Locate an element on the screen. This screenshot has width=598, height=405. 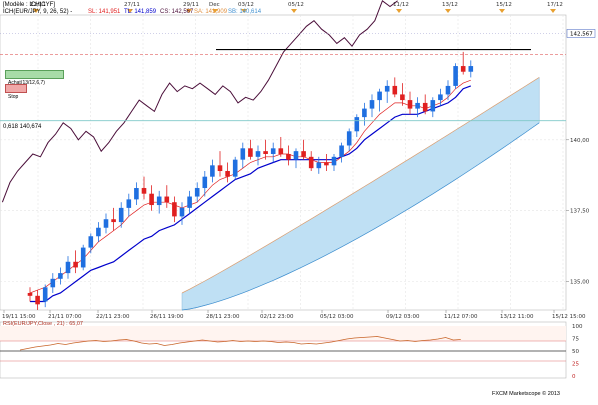
stop-marker: Stop is located at coordinates (16, 92).